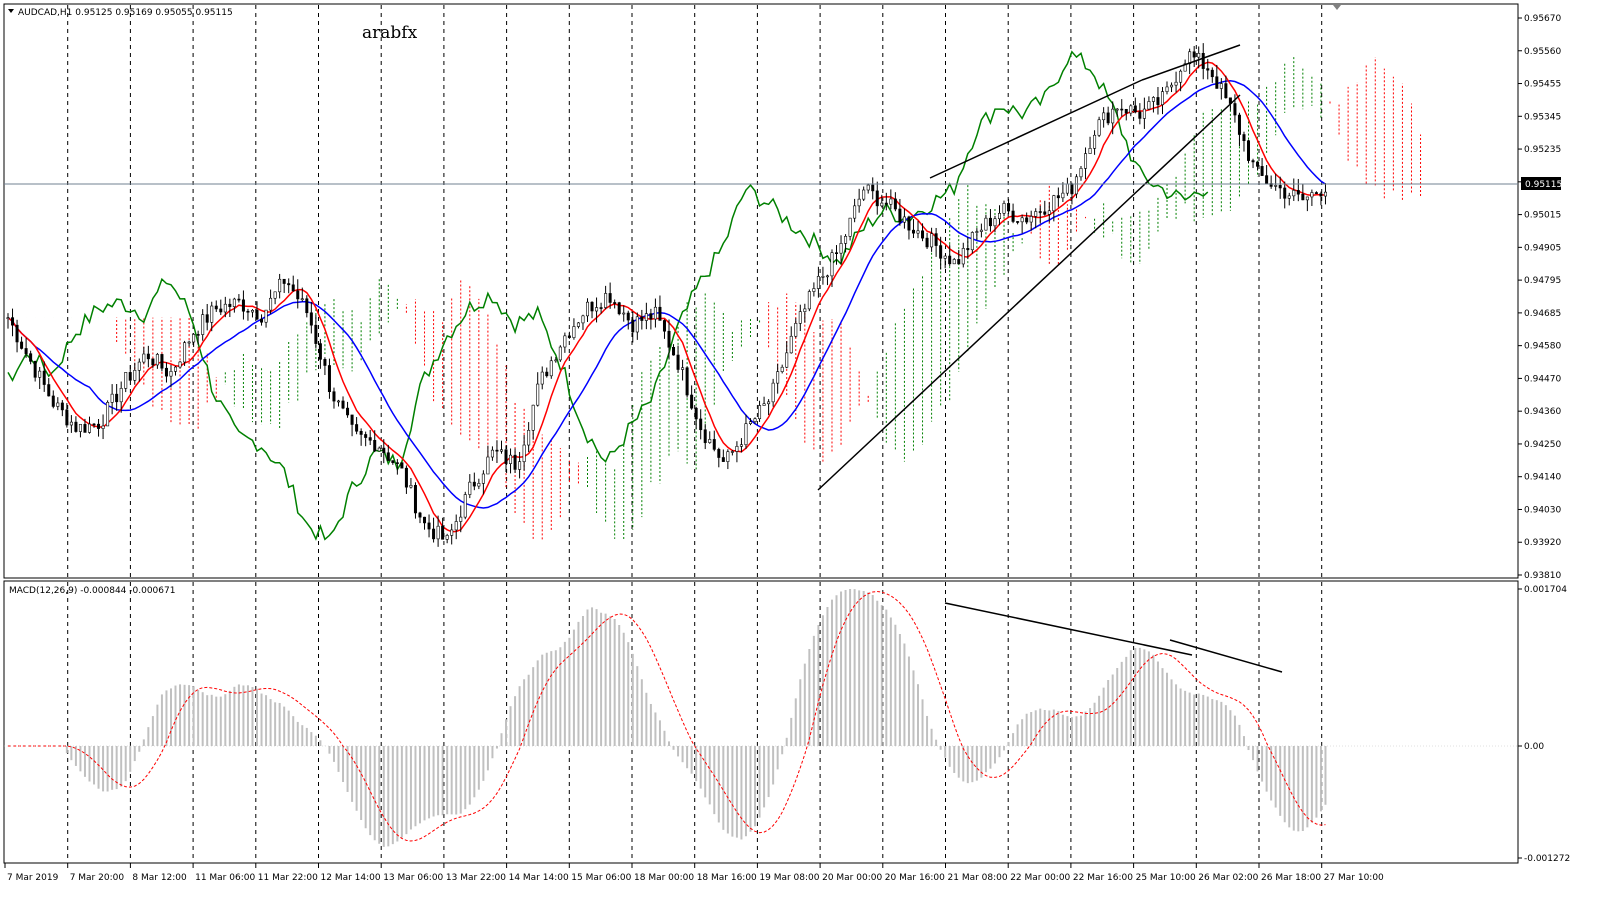 Image resolution: width=1600 pixels, height=908 pixels. What do you see at coordinates (1337, 7) in the screenshot?
I see `chart-shift-marker-icon` at bounding box center [1337, 7].